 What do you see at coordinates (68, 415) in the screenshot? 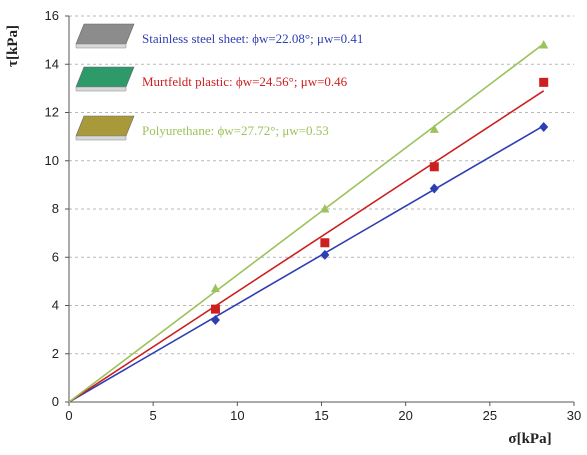
I see `x-tick-label-0: 0` at bounding box center [68, 415].